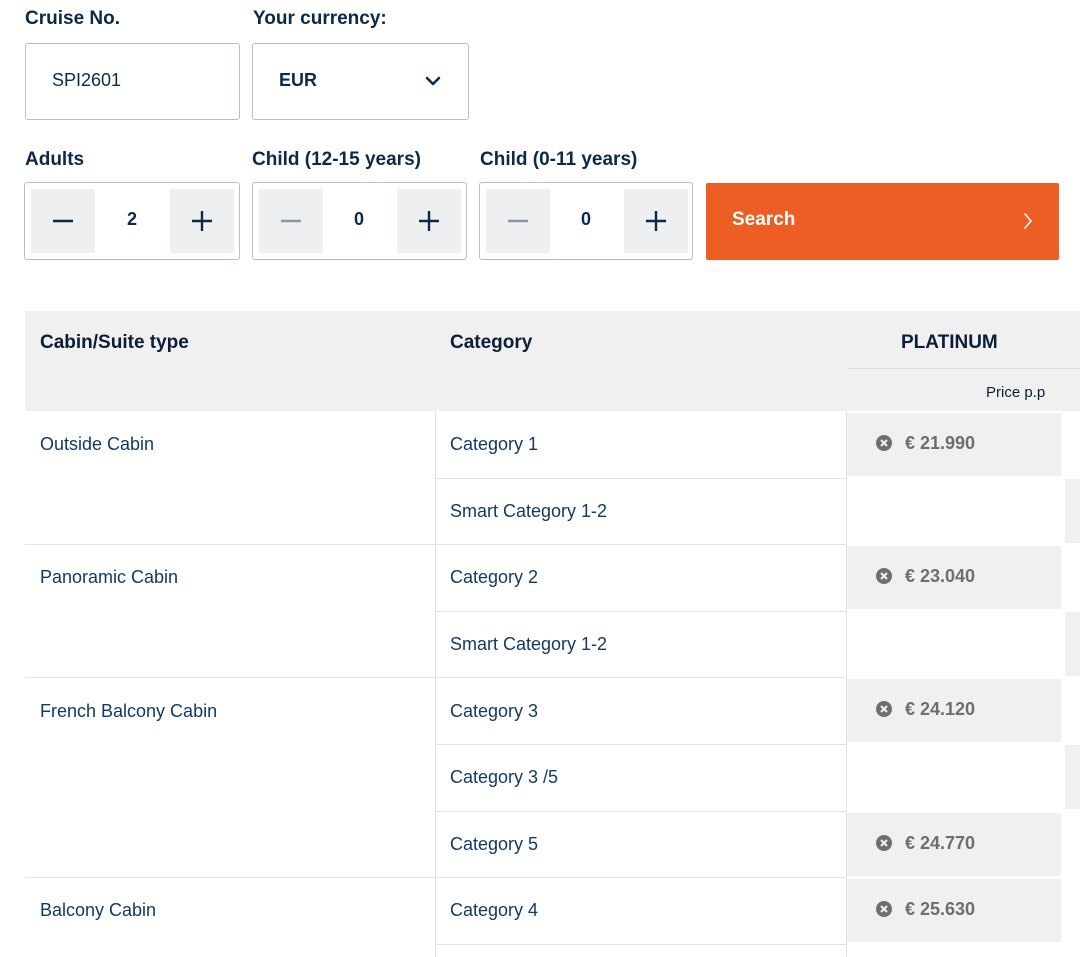 Image resolution: width=1080 pixels, height=957 pixels. What do you see at coordinates (494, 444) in the screenshot?
I see `category-link: Category 1` at bounding box center [494, 444].